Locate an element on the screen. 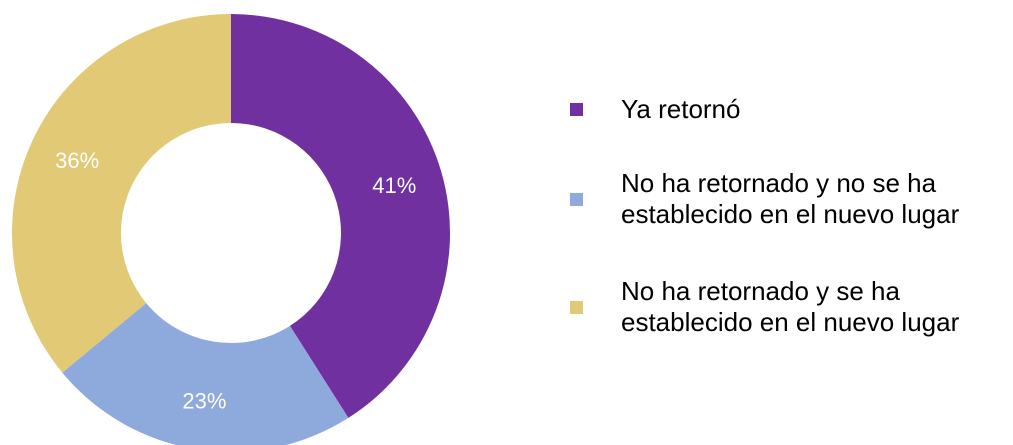 This screenshot has width=1013, height=445. slice-label-no-retornado-no-establecido: 23% is located at coordinates (204, 400).